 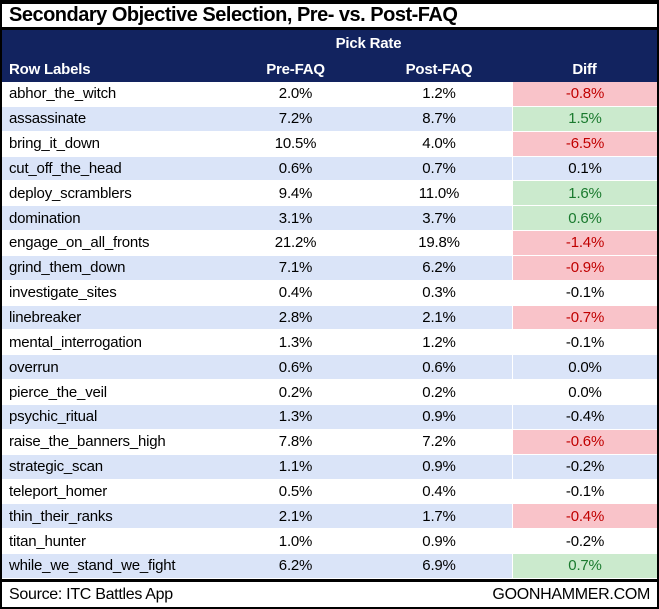 I want to click on post-faq-value-cell: 6.2%, so click(x=439, y=268).